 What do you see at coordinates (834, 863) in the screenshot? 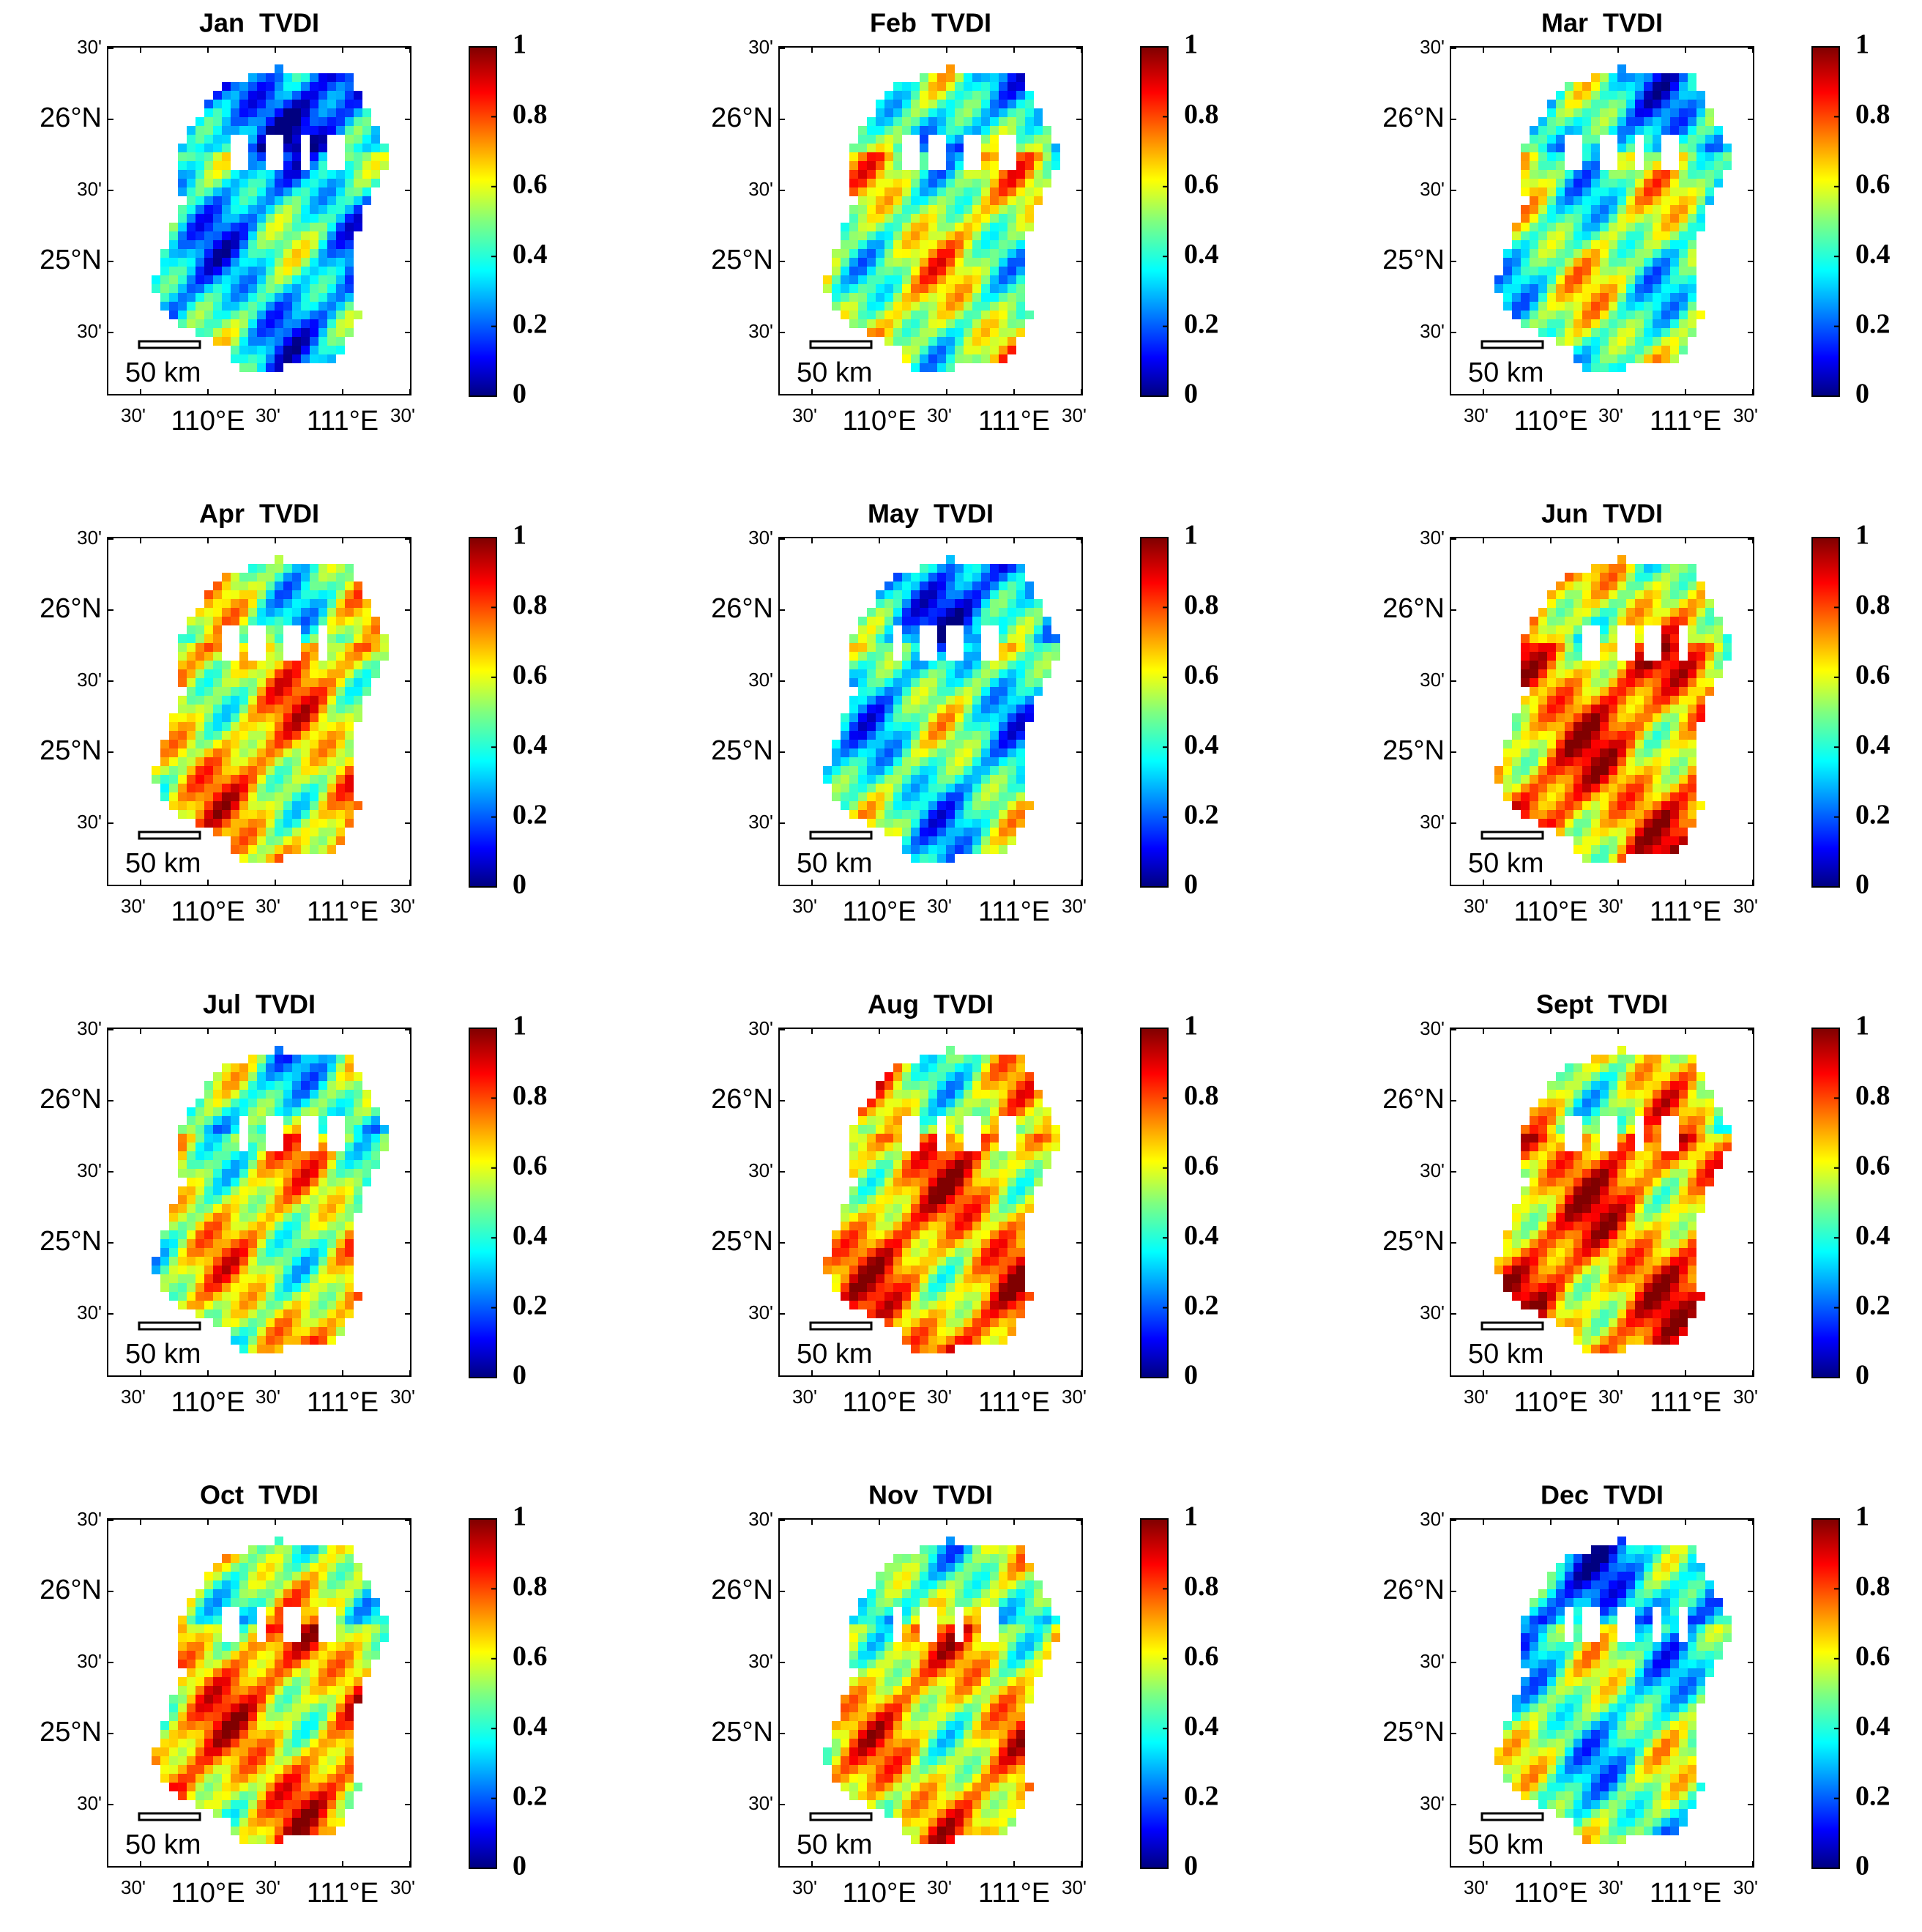
I see `scale-bar-label: 50 km` at bounding box center [834, 863].